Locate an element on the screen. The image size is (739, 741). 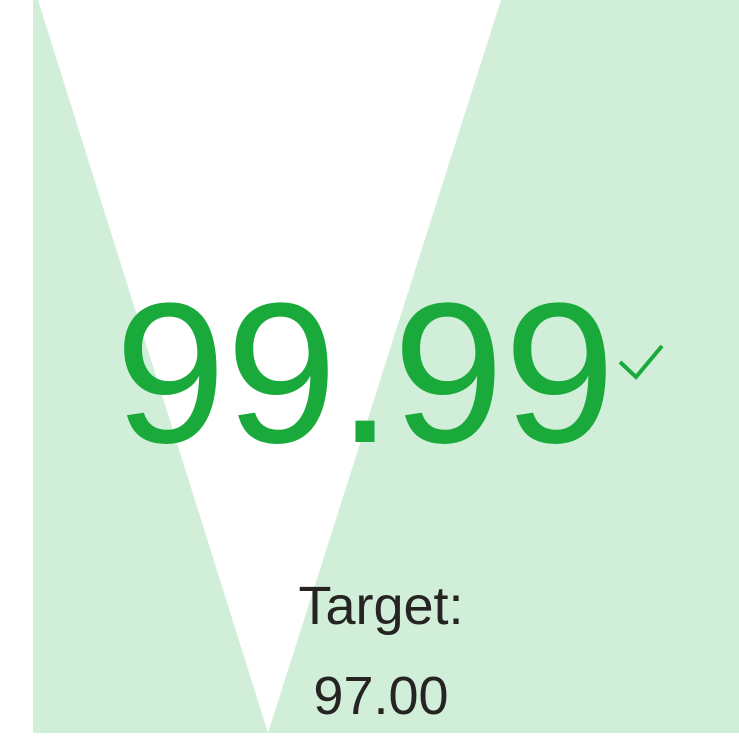
status-check-icon is located at coordinates (641, 362).